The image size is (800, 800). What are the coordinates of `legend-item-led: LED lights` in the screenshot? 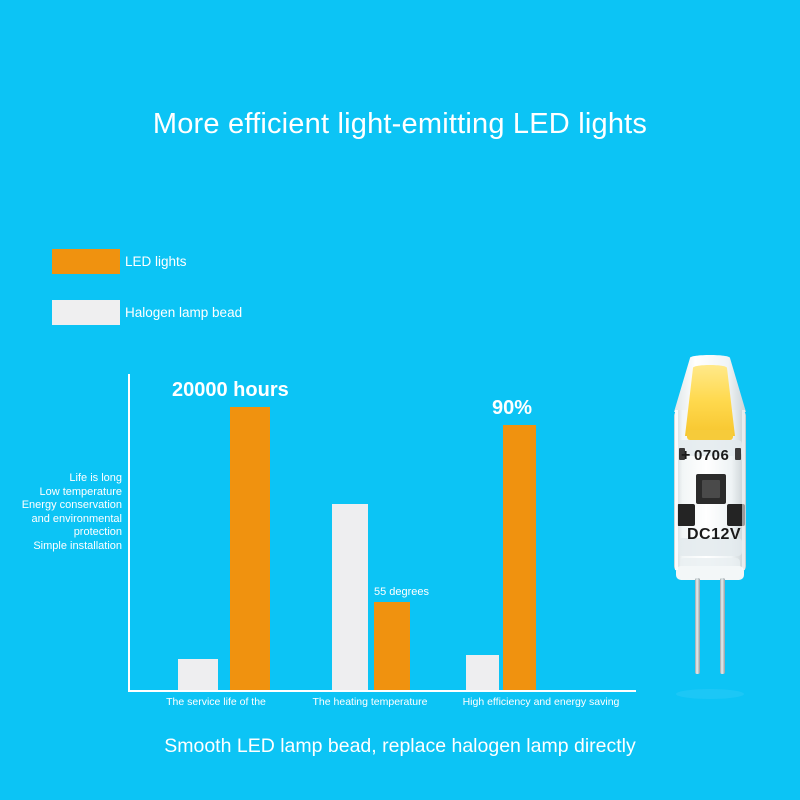 It's located at (202, 261).